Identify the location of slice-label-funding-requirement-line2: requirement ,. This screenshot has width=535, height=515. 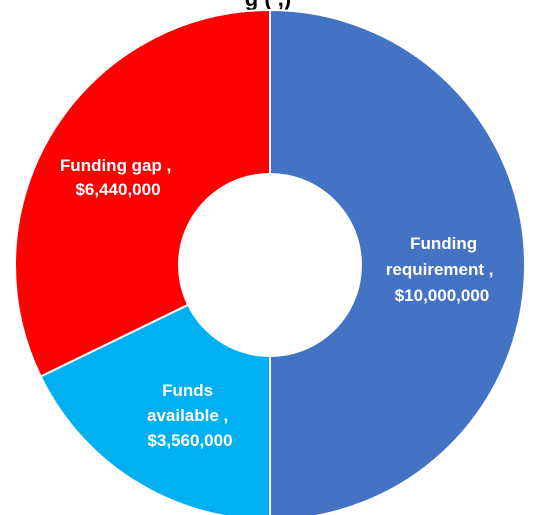
(440, 269).